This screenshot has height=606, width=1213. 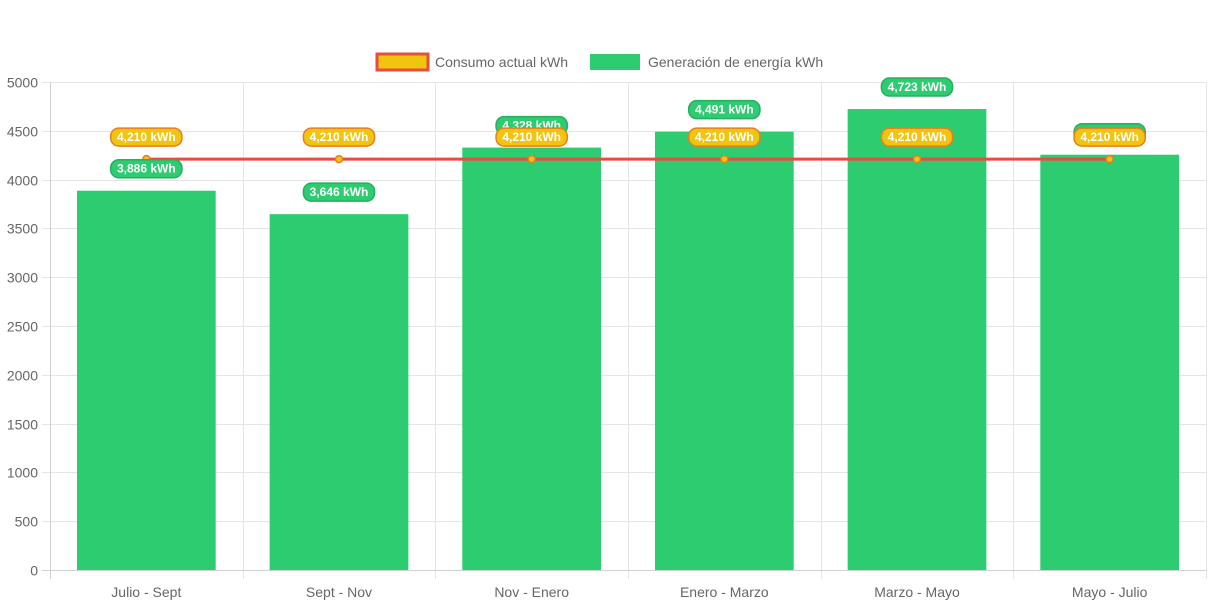 I want to click on bar-data-label: 4,491 kWh, so click(x=724, y=110).